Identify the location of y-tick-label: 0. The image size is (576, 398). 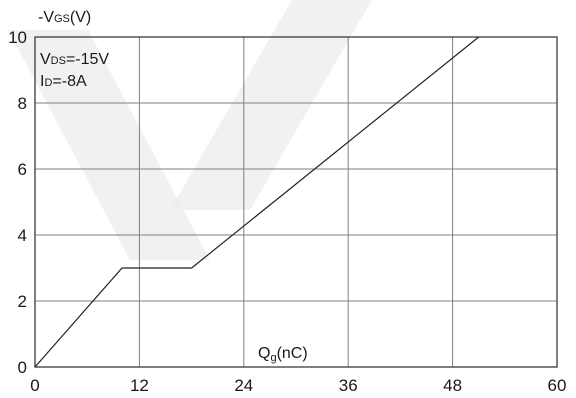
(22, 367).